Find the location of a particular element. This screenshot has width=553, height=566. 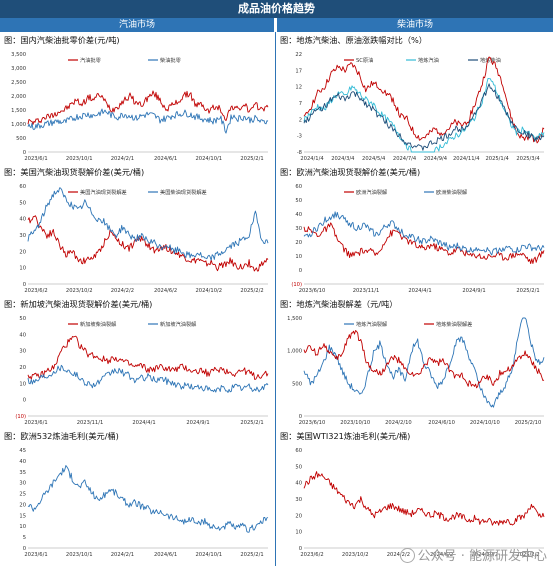

wechat-icon is located at coordinates (407, 555).